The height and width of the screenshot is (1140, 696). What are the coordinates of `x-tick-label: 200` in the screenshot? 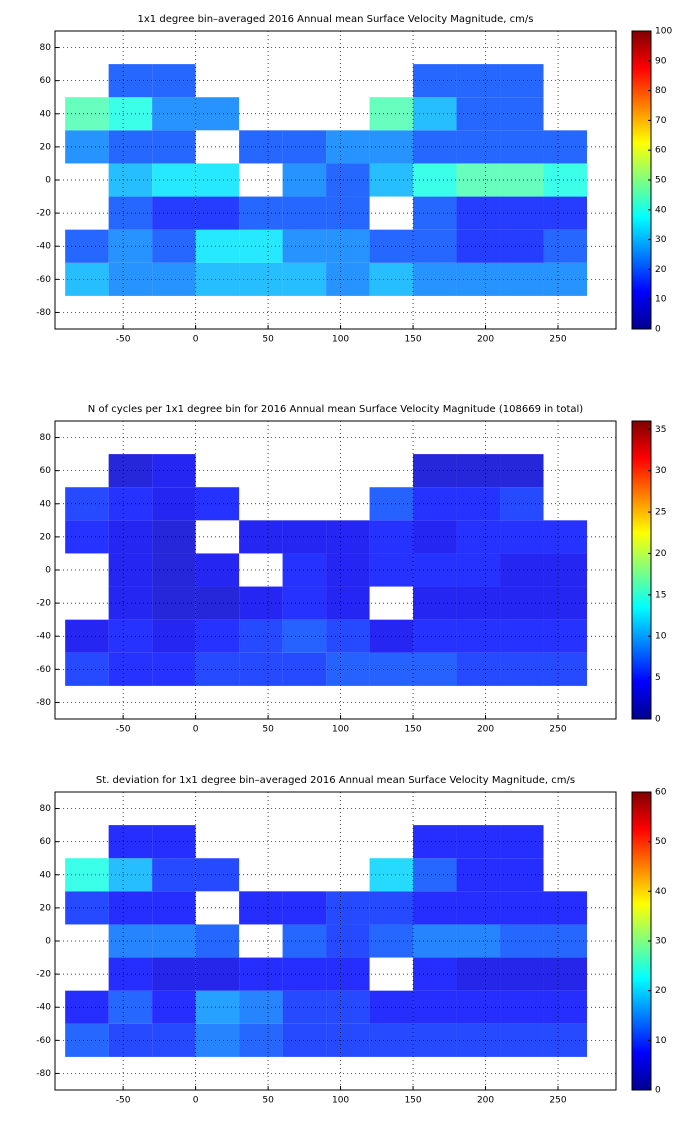 It's located at (485, 1101).